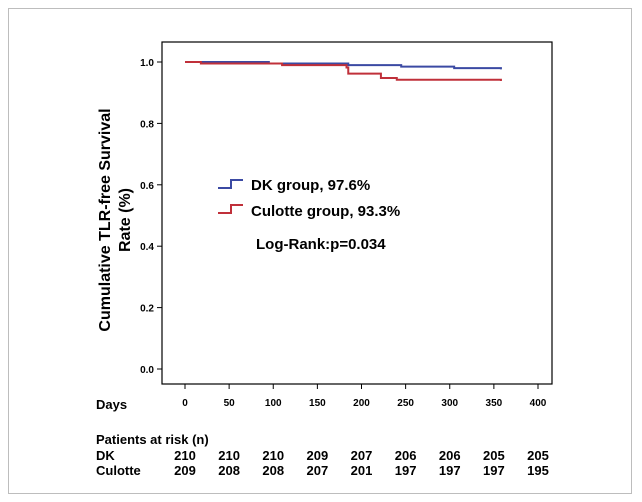  What do you see at coordinates (118, 470) in the screenshot?
I see `risk-row-label-culotte: Culotte` at bounding box center [118, 470].